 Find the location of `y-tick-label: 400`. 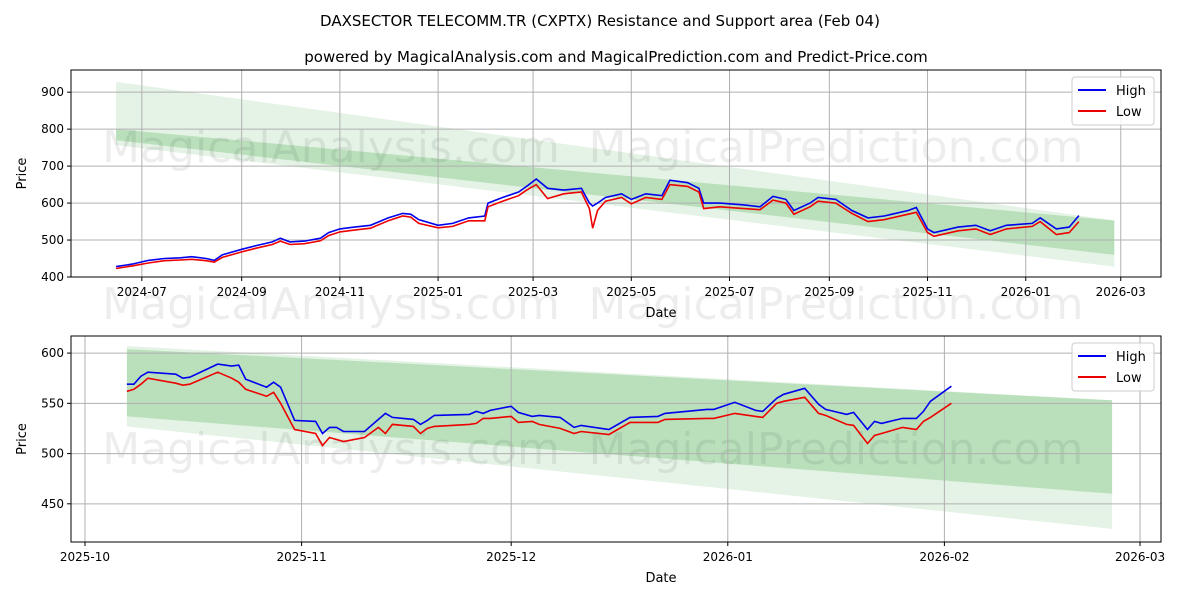

y-tick-label: 400 is located at coordinates (52, 277).